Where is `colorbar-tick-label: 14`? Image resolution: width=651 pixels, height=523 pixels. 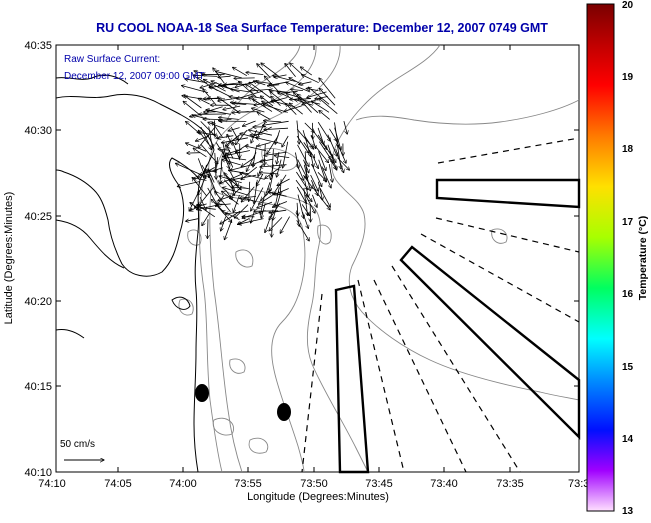
colorbar-tick-label: 14 is located at coordinates (628, 439).